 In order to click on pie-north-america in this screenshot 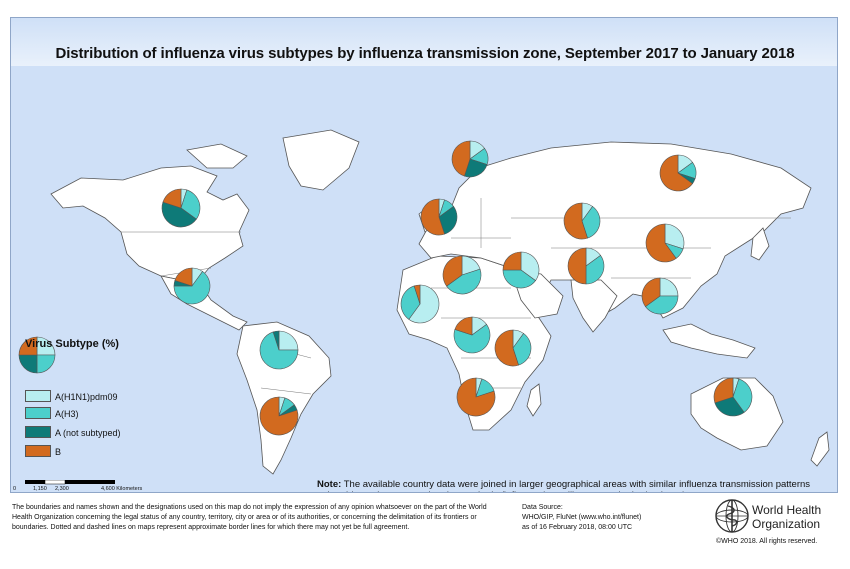, I will do `click(181, 208)`.